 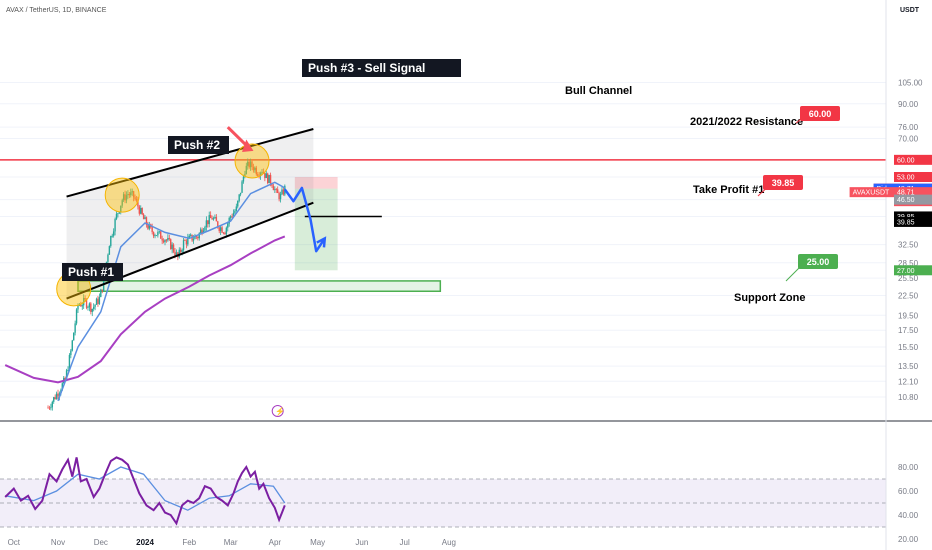 What do you see at coordinates (908, 539) in the screenshot?
I see `rsi-tick-3: 20.00` at bounding box center [908, 539].